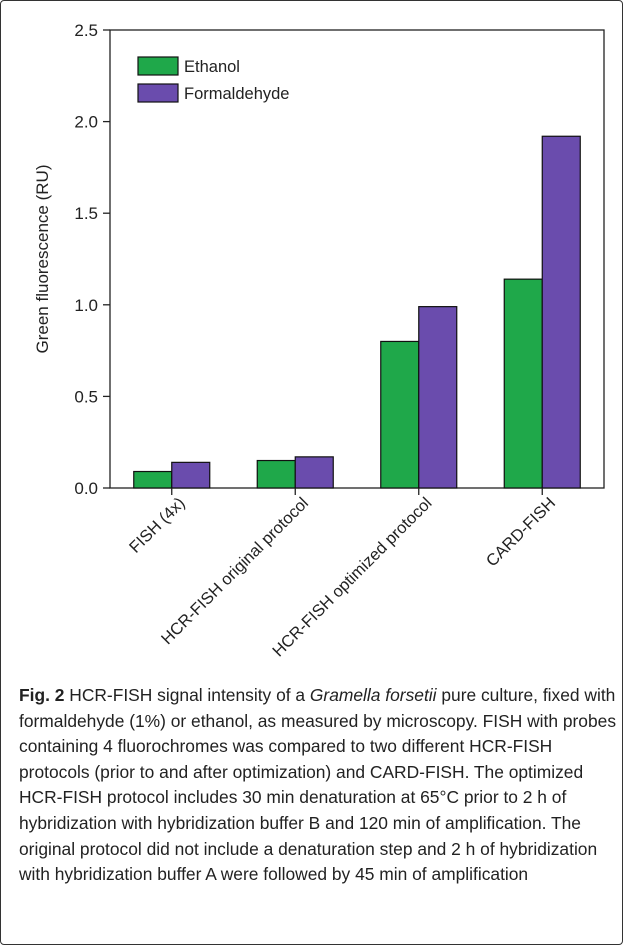 Image resolution: width=625 pixels, height=947 pixels. Describe the element at coordinates (86, 122) in the screenshot. I see `y-tick-label: 2.0` at that location.